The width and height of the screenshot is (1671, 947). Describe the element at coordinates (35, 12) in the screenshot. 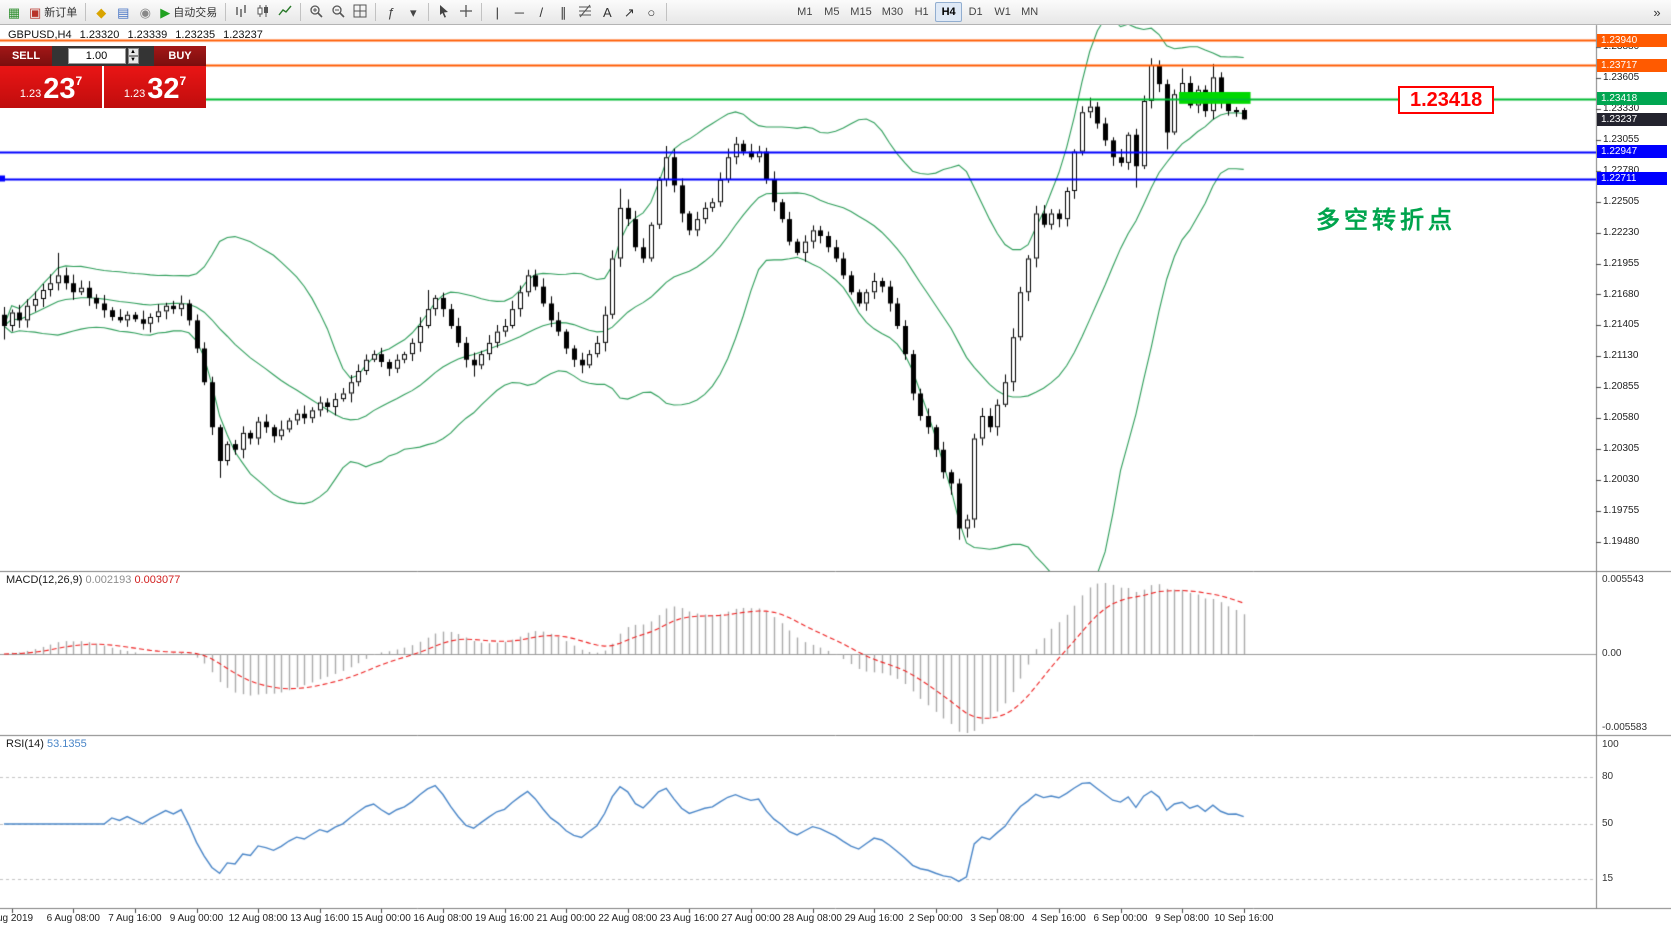

I see `new-order-button: ▣` at that location.